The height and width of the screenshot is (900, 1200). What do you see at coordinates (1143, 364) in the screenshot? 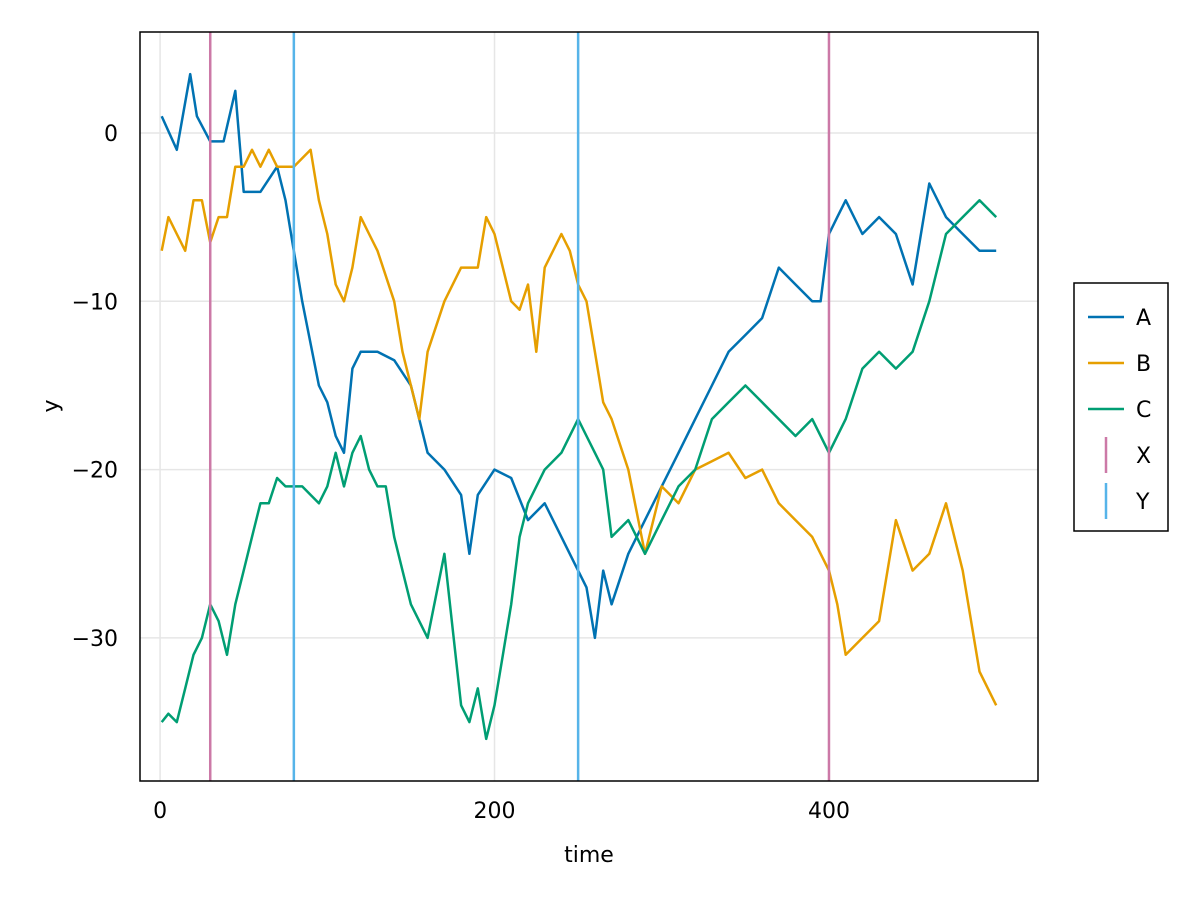
I see `legend-label-b: B` at bounding box center [1143, 364].